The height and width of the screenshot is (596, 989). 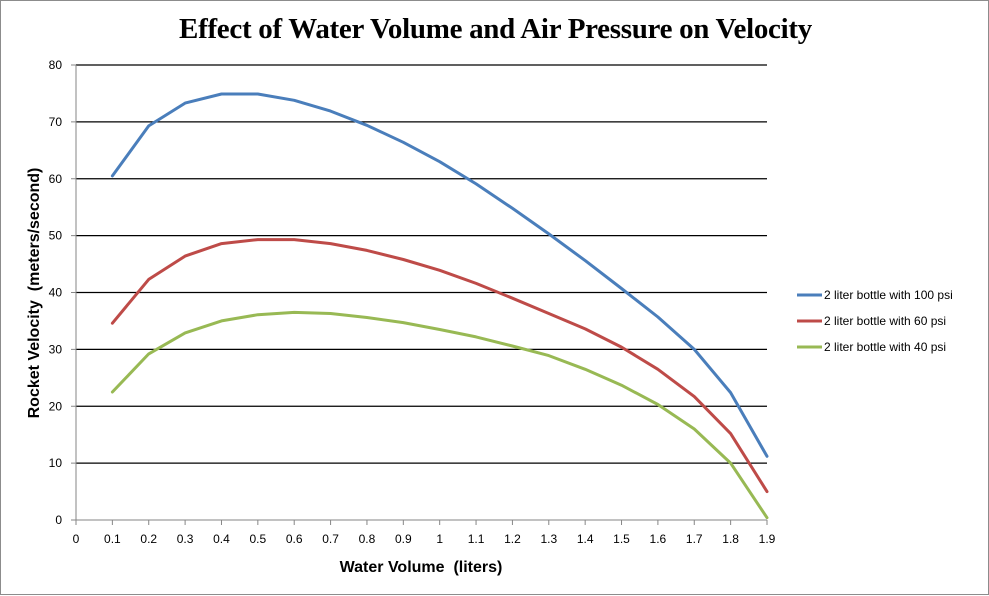 I want to click on x-tick-label: 1.2, so click(x=512, y=539).